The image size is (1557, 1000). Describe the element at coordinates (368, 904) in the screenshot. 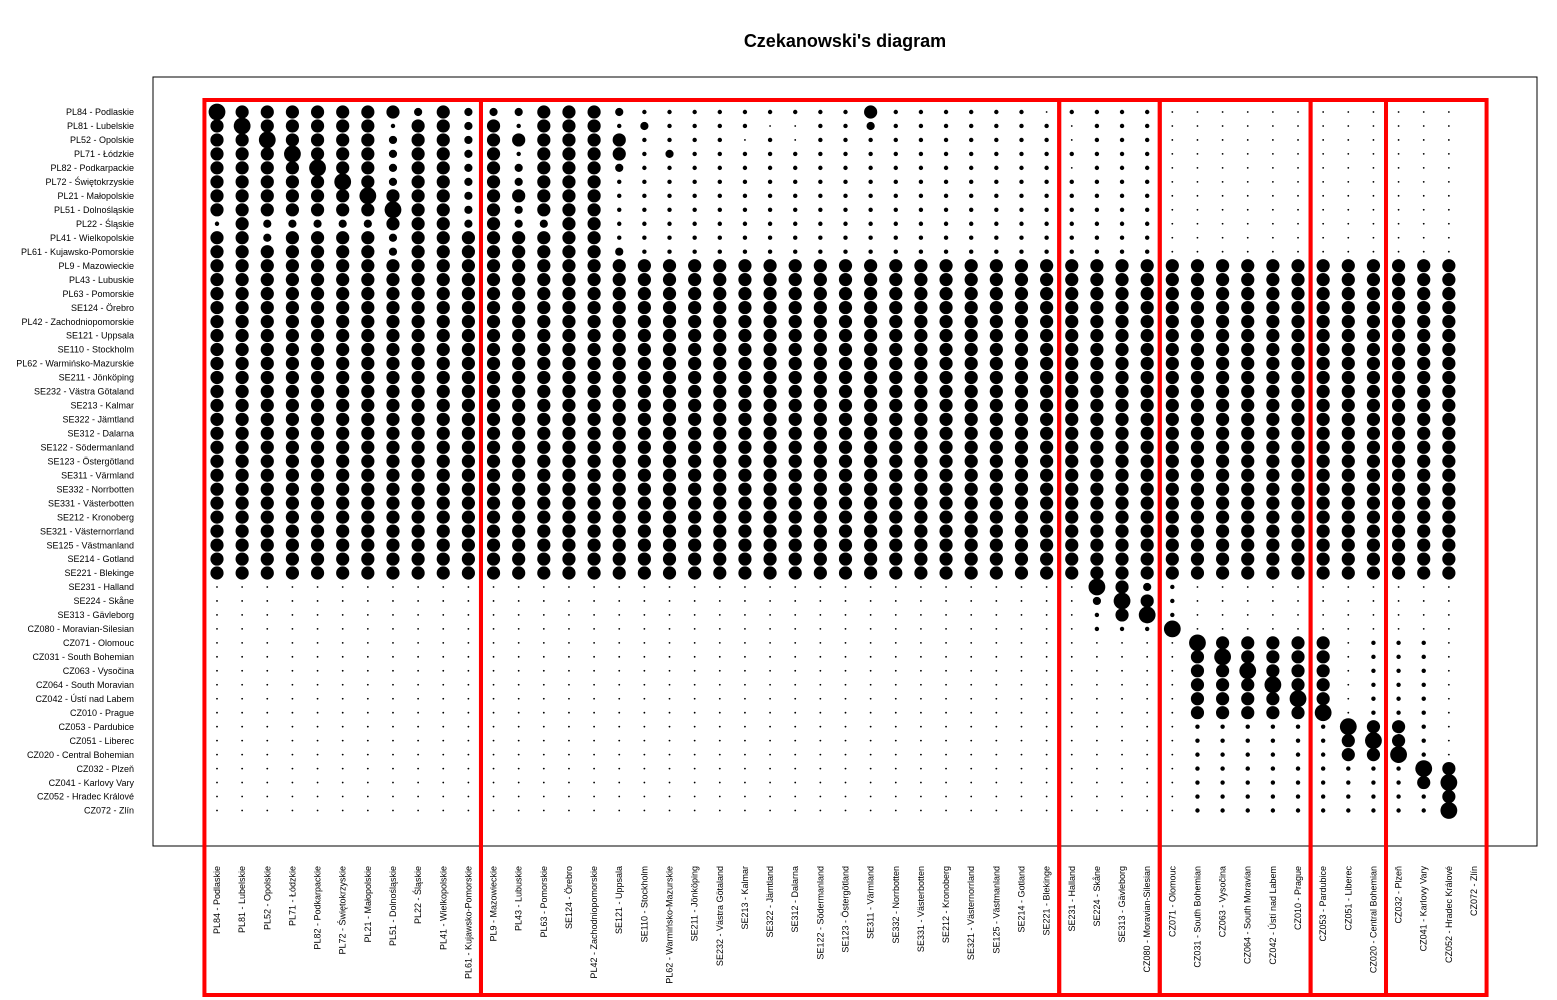

I see `column-label: PL21 - Małopolskie` at that location.